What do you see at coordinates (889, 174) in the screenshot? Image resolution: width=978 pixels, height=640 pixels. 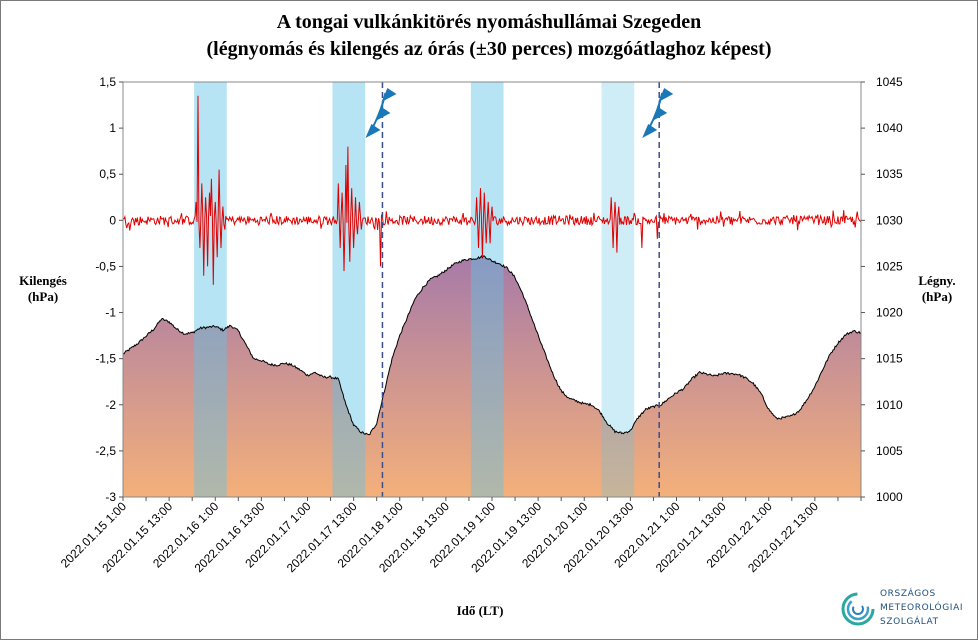 I see `right-tick-label: 1035` at bounding box center [889, 174].